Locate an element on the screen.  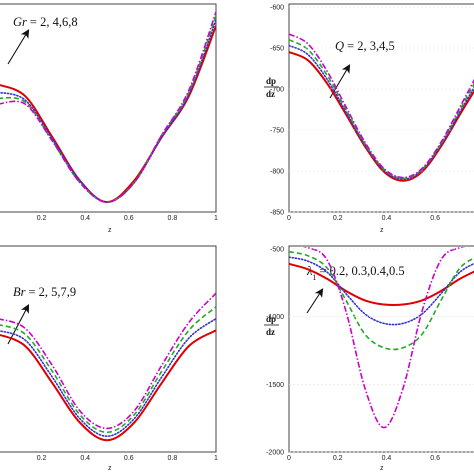
series-layer-q is located at coordinates (381, 107).